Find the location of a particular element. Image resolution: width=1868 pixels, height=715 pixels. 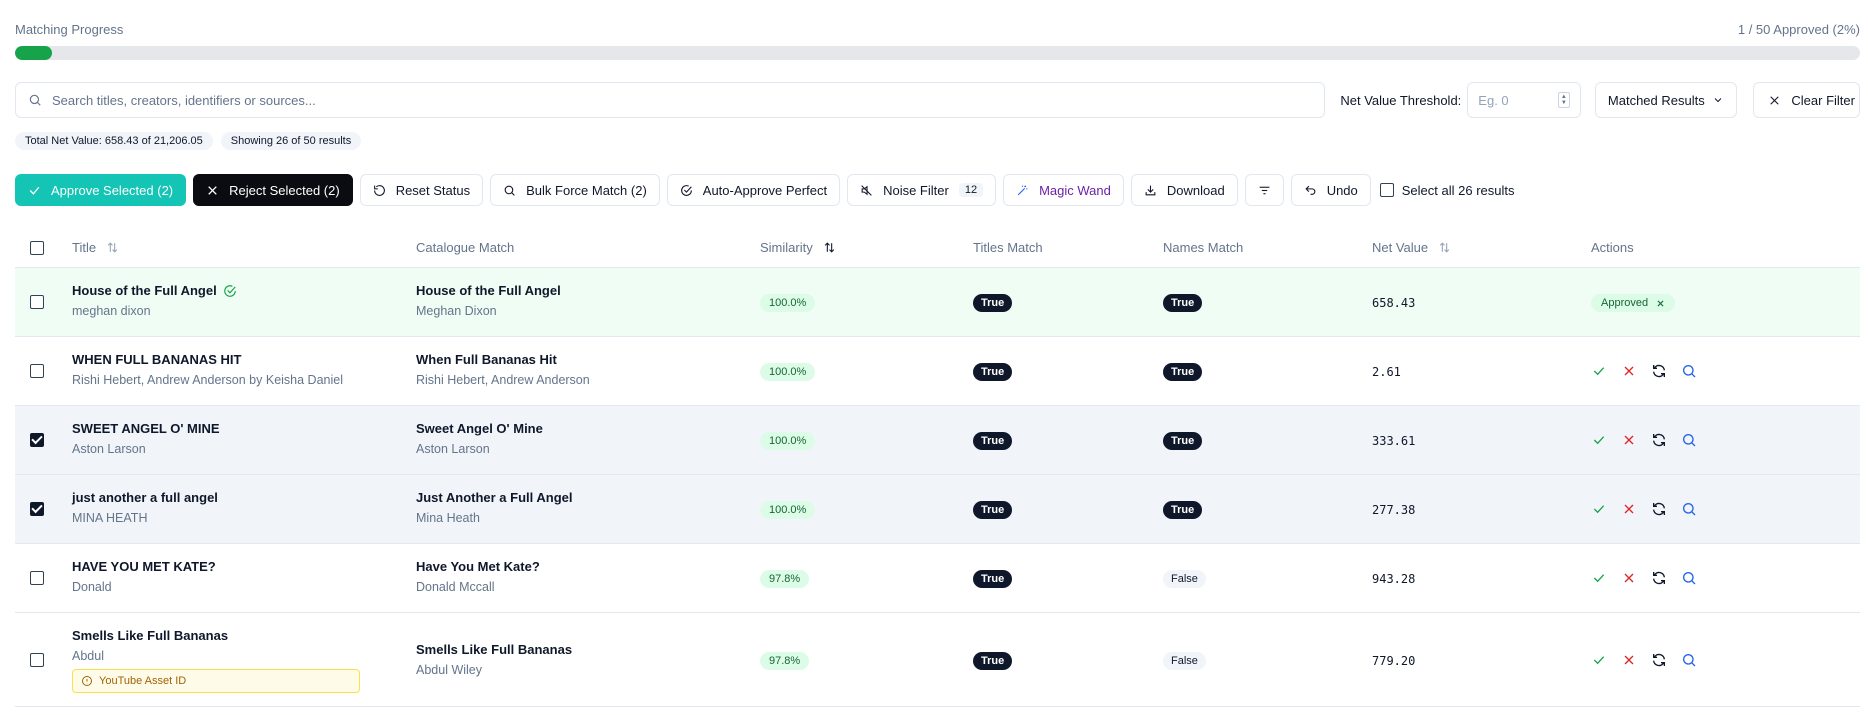

net-value-threshold-input is located at coordinates (1513, 100).